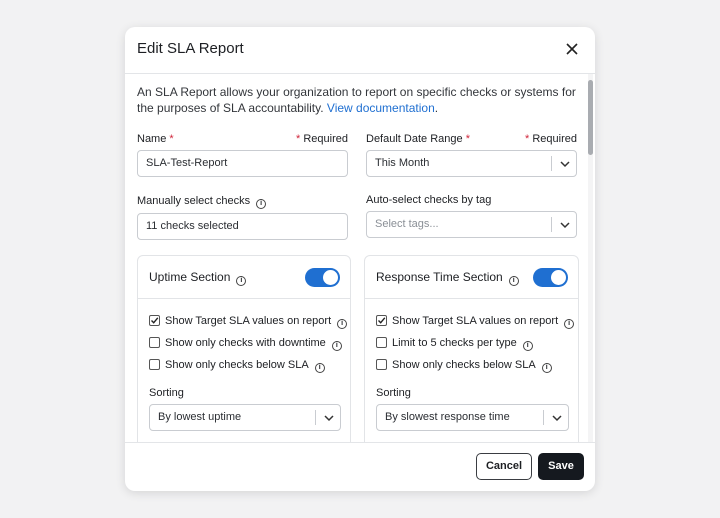 The image size is (720, 518). I want to click on option-text: Show only checks with downtime, so click(245, 343).